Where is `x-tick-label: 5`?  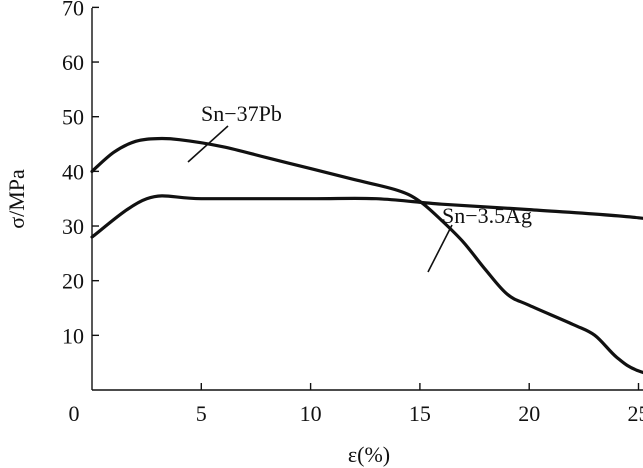 x-tick-label: 5 is located at coordinates (201, 413).